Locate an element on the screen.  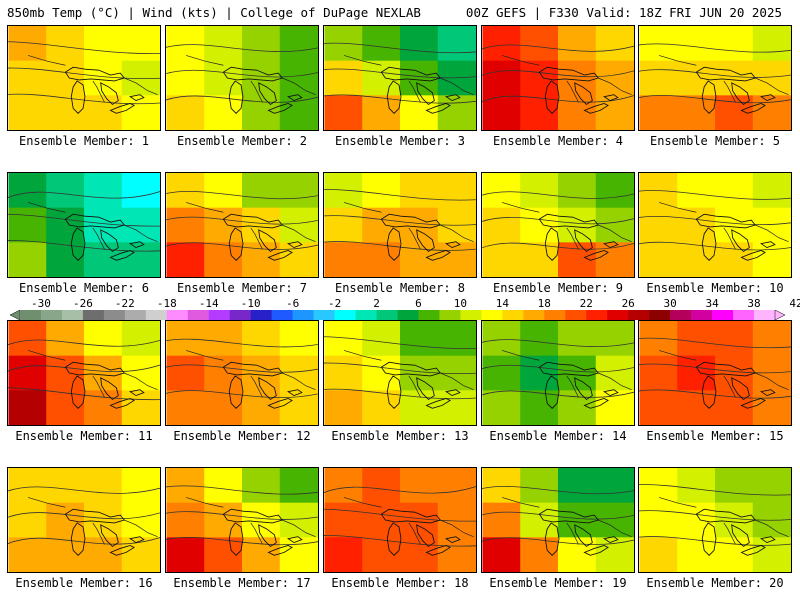
ensemble-member-label: Ensemble Member: 14 is located at coordinates (558, 436).